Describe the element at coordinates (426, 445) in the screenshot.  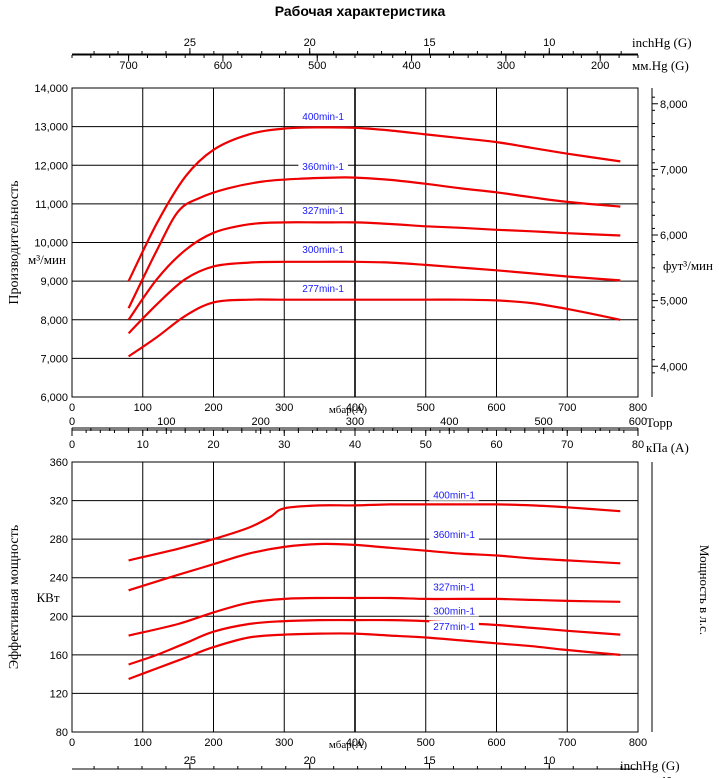
I see `kpa-mid-tick-label: 50` at that location.